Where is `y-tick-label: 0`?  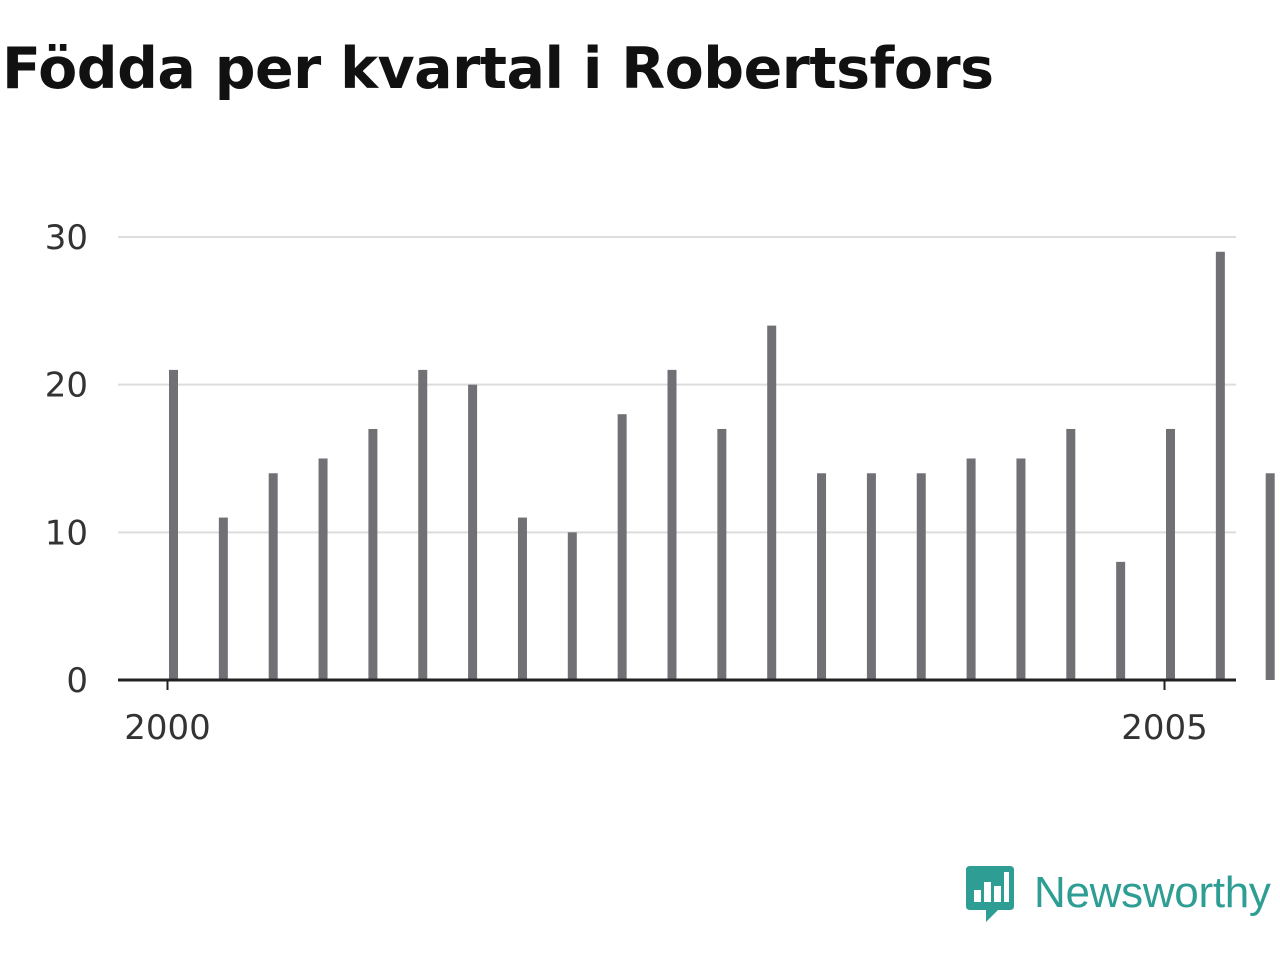
y-tick-label: 0 is located at coordinates (77, 681).